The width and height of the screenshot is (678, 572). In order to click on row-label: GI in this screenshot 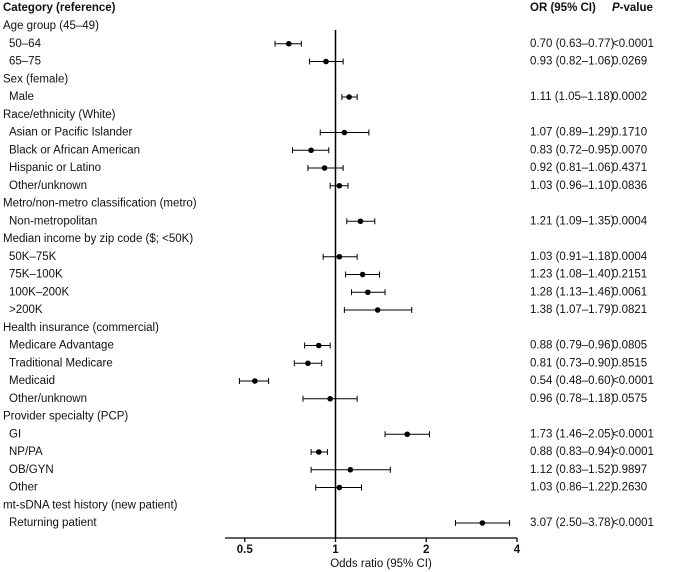, I will do `click(15, 434)`.